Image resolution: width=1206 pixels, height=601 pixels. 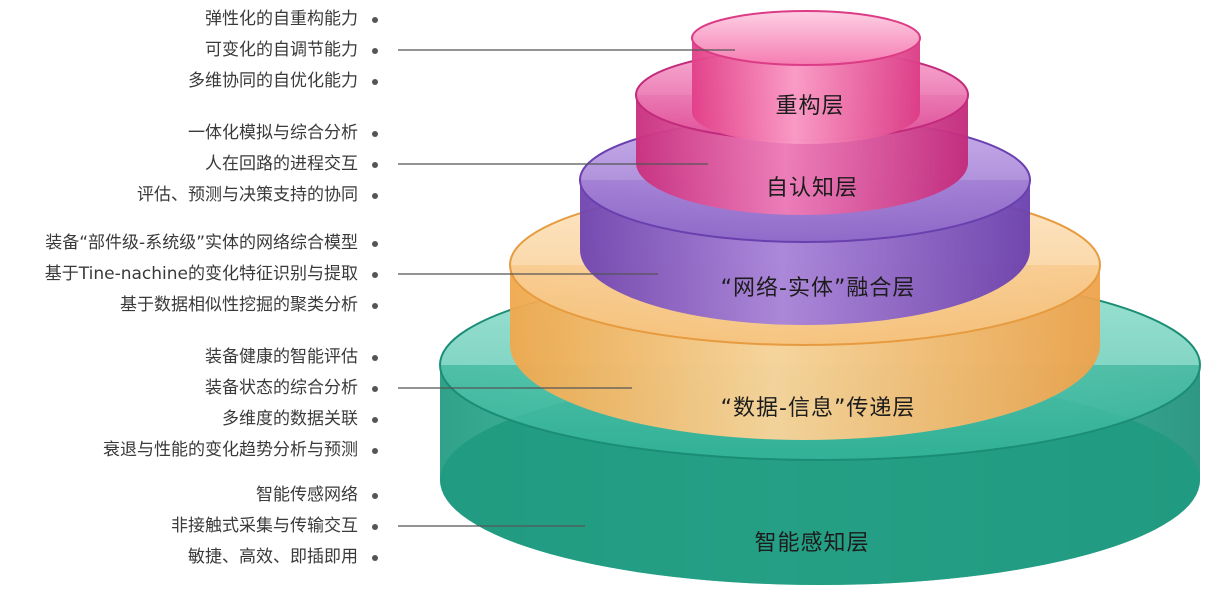 What do you see at coordinates (212, 243) in the screenshot?
I see `feature-item: 装备“部件级-系统级”实体的网络综合模型` at bounding box center [212, 243].